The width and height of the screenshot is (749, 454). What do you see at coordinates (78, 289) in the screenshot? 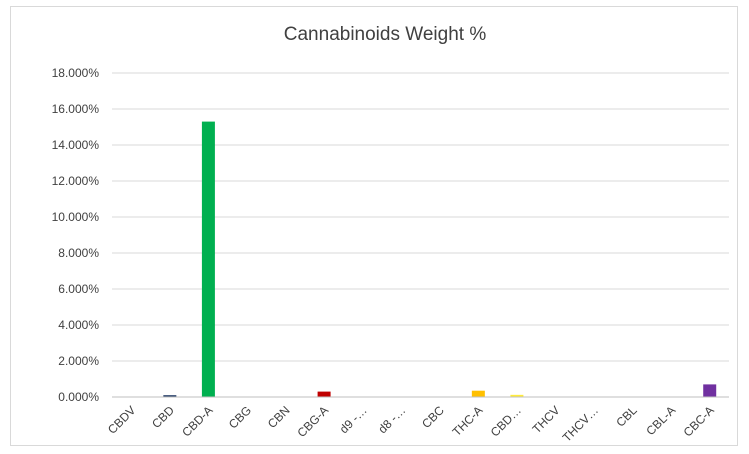
I see `y-tick-label: 6.000%` at bounding box center [78, 289].